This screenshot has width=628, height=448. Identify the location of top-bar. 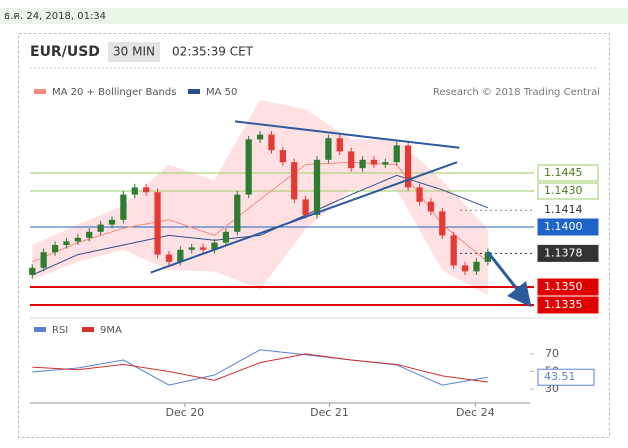
(314, 16).